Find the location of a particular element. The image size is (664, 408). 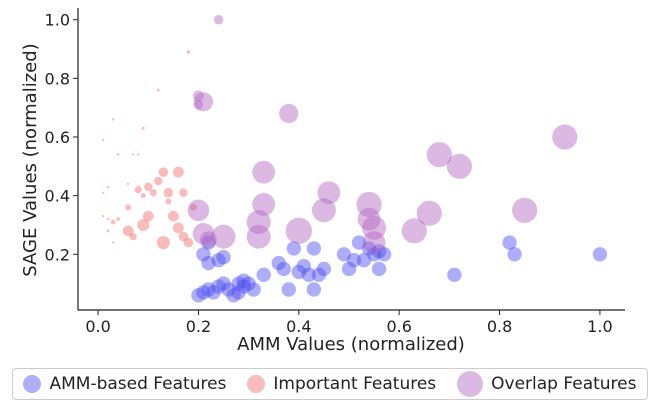

y-axis-label: SAGE Values (normalized) is located at coordinates (30, 159).